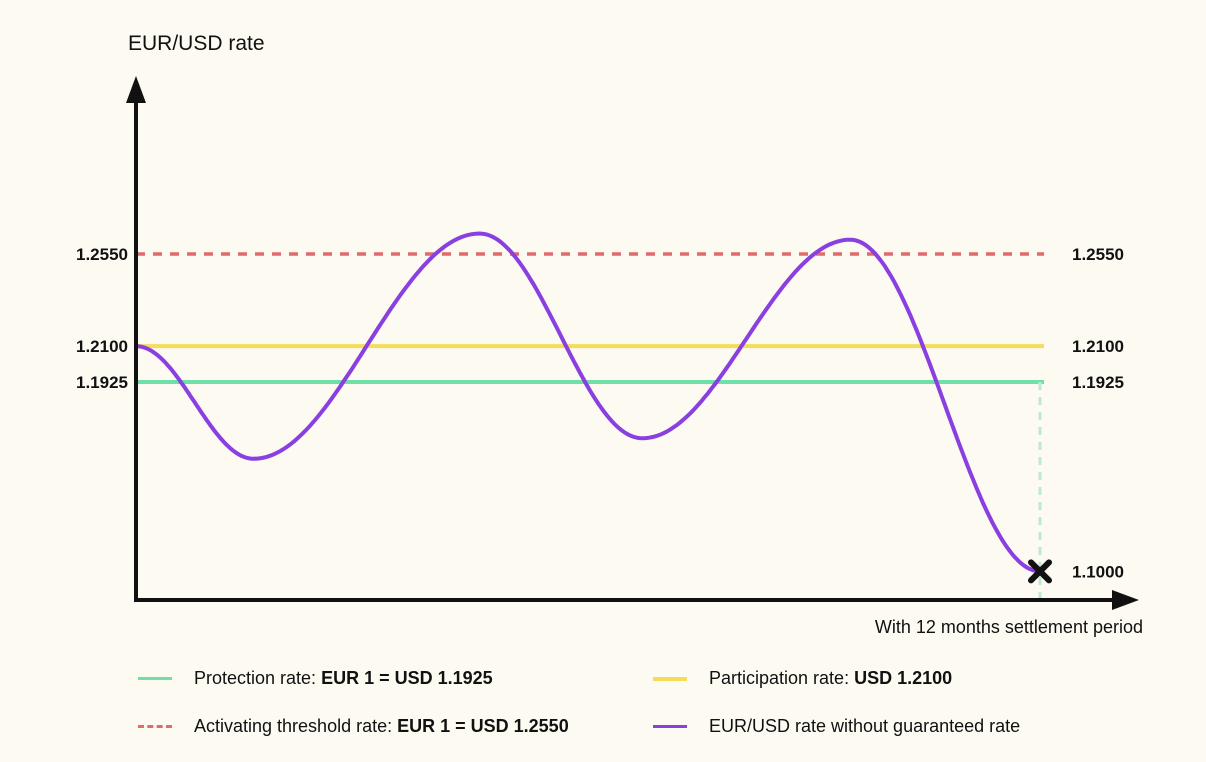  I want to click on legend-item-protection: Protection rate: EUR 1 = USD 1.1925, so click(315, 678).